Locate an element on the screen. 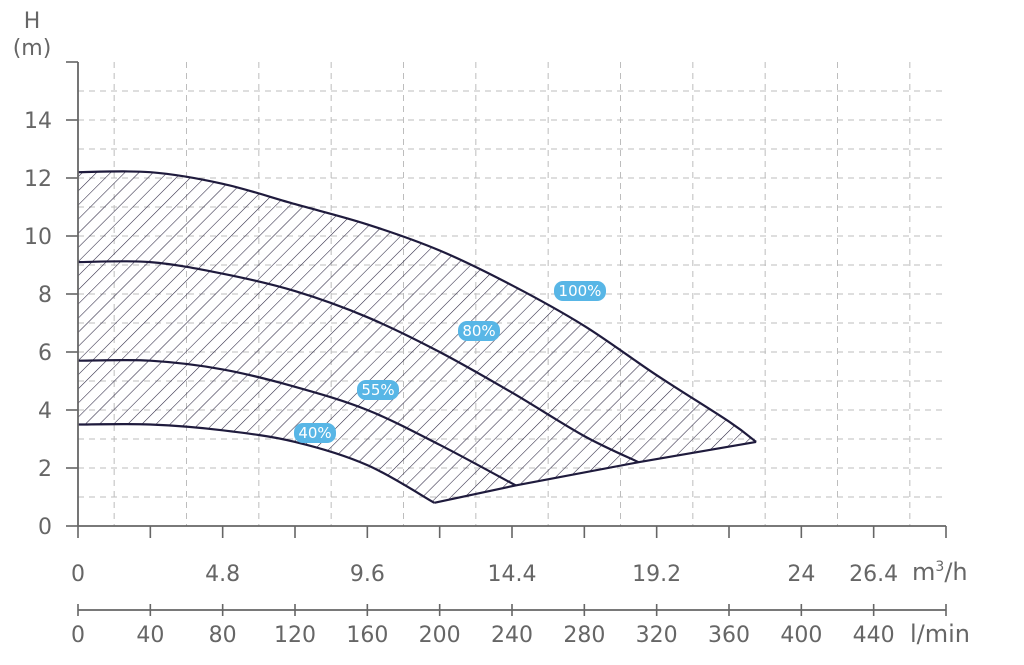 The image size is (1024, 665). y-tick-label: 8 is located at coordinates (45, 295).